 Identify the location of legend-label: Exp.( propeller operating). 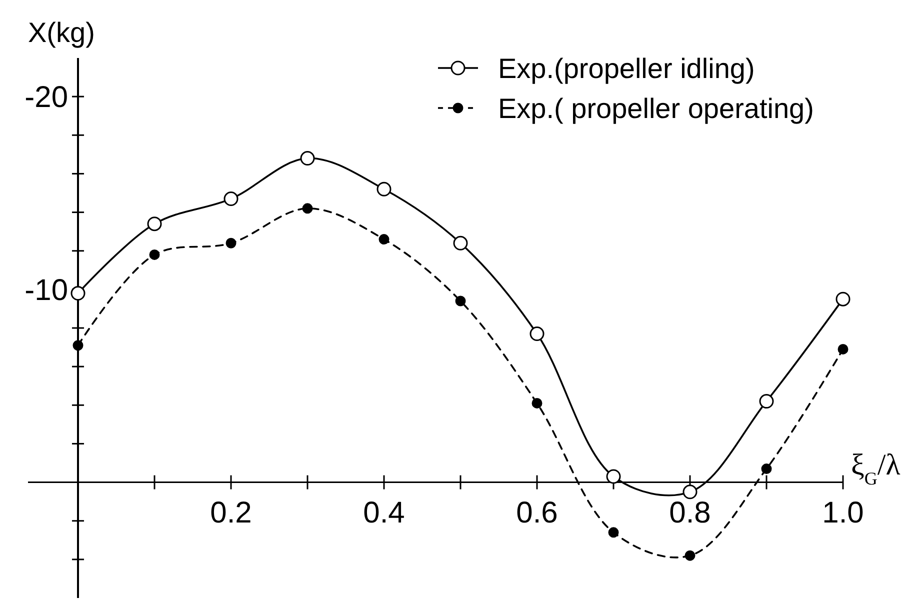
(656, 108).